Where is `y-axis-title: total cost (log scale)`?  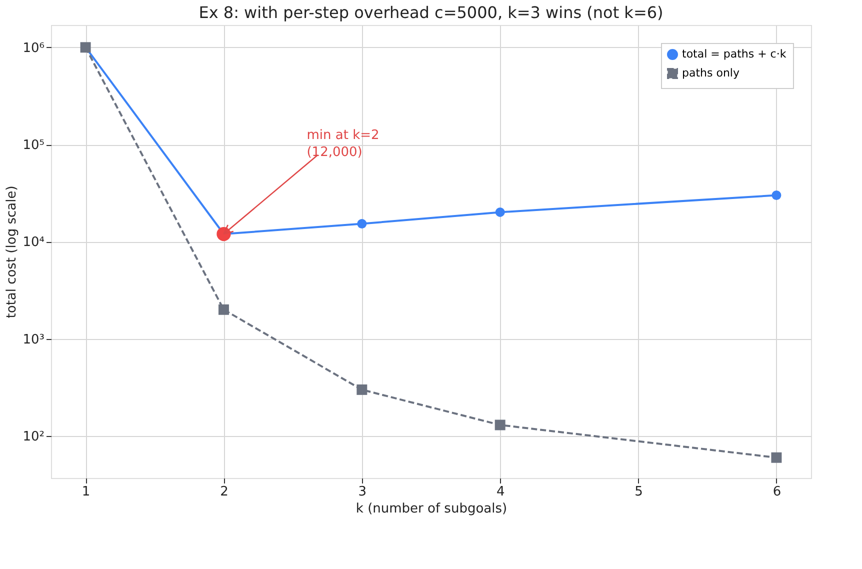 y-axis-title: total cost (log scale) is located at coordinates (12, 252).